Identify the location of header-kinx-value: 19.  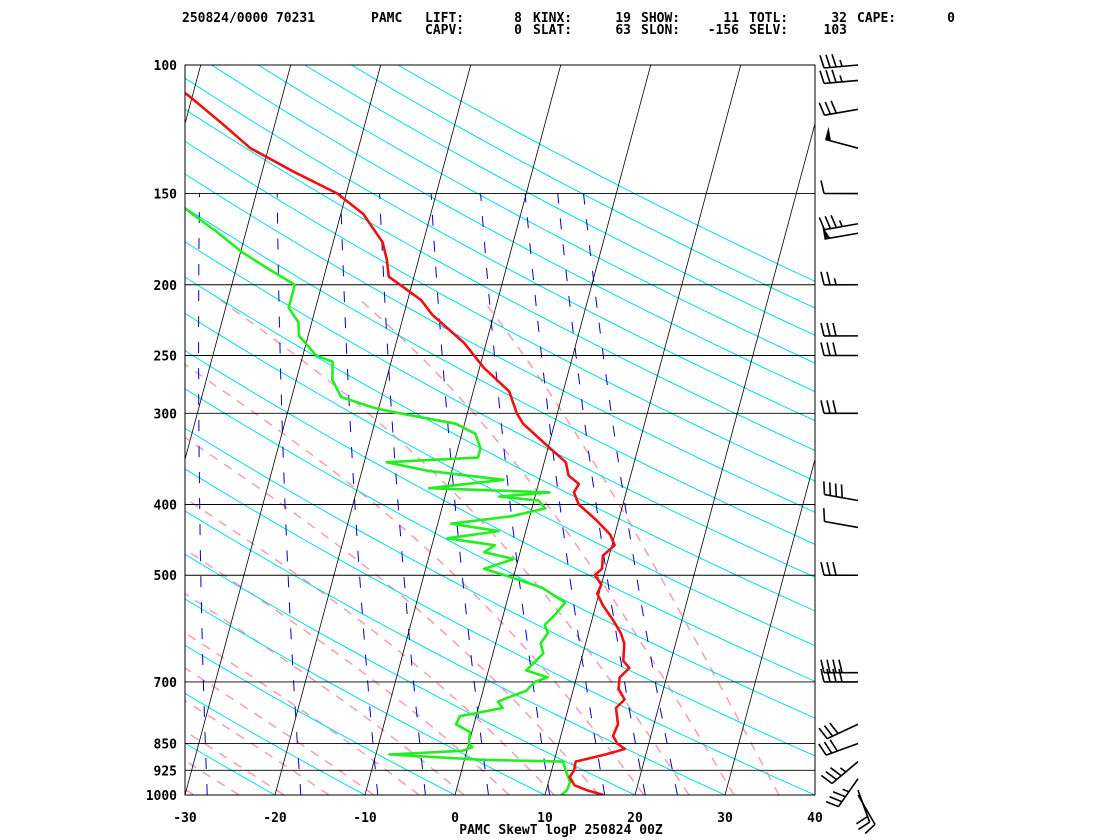
(623, 18).